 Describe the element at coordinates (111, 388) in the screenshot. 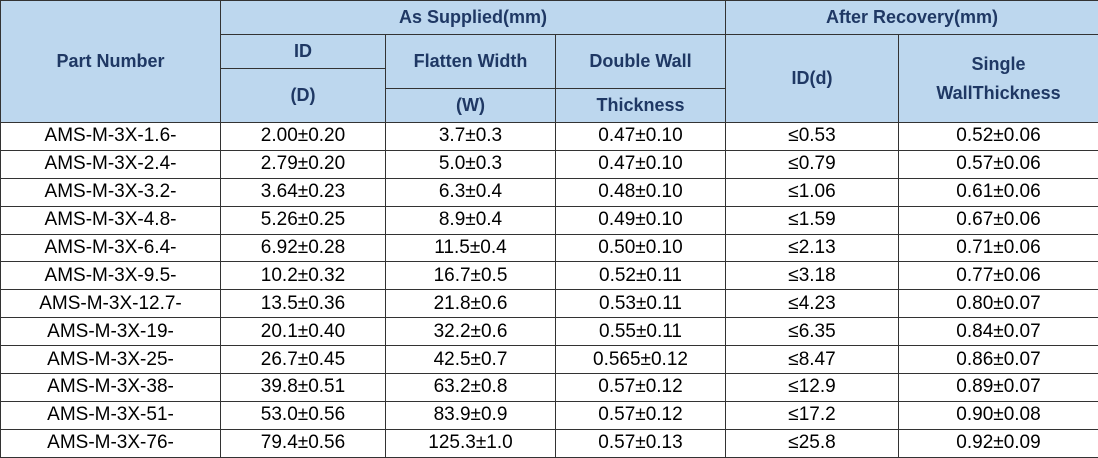

I see `table-cell: AMS-M-3X-38-` at that location.